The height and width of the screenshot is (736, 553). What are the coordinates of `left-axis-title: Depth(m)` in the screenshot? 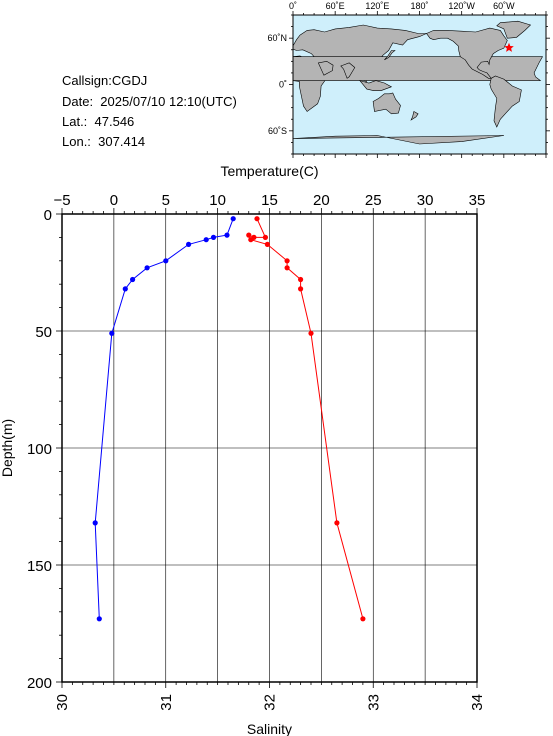 It's located at (7, 448).